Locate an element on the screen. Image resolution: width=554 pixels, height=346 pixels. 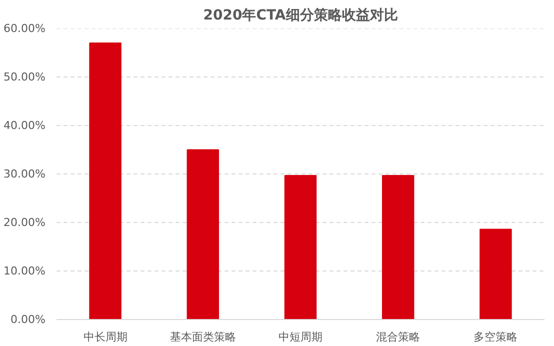
y-tick-label: 10.00% is located at coordinates (25, 271).